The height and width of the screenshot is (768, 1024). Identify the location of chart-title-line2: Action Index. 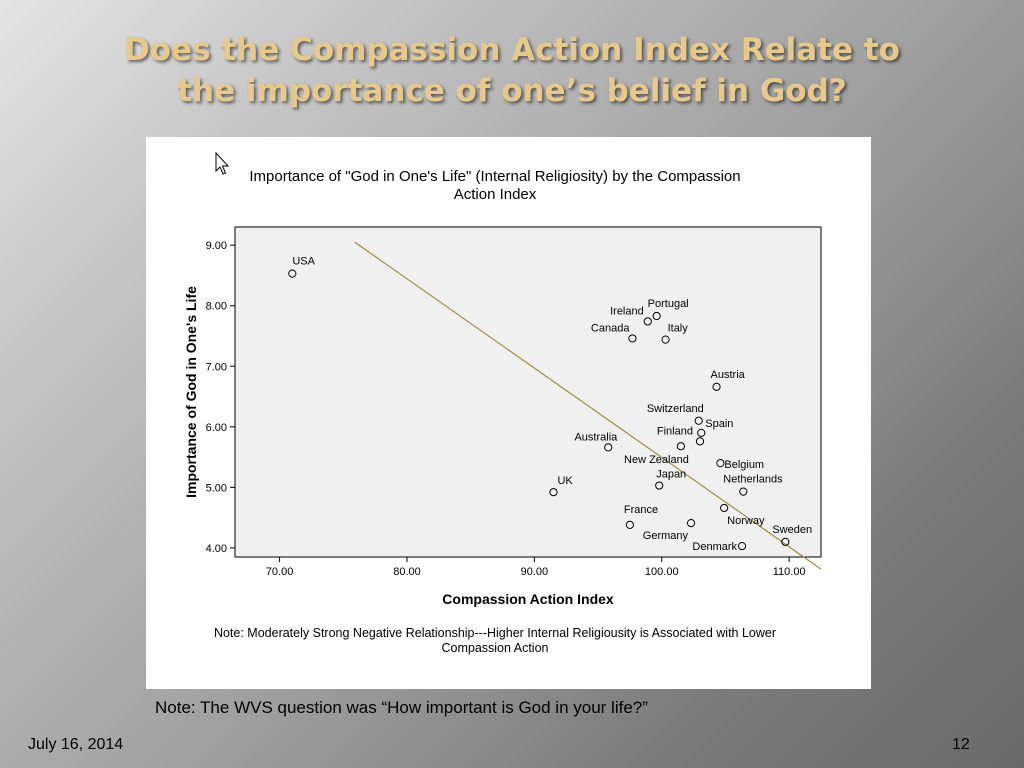
(495, 194).